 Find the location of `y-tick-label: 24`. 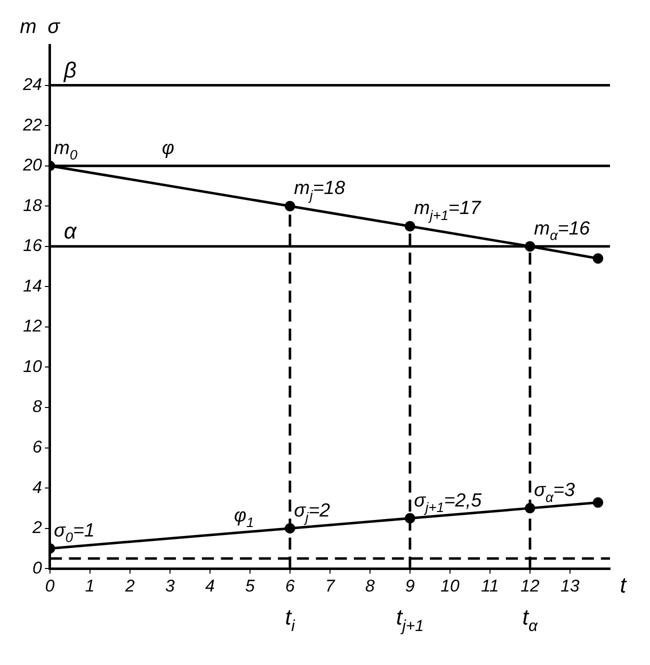

y-tick-label: 24 is located at coordinates (32, 84).